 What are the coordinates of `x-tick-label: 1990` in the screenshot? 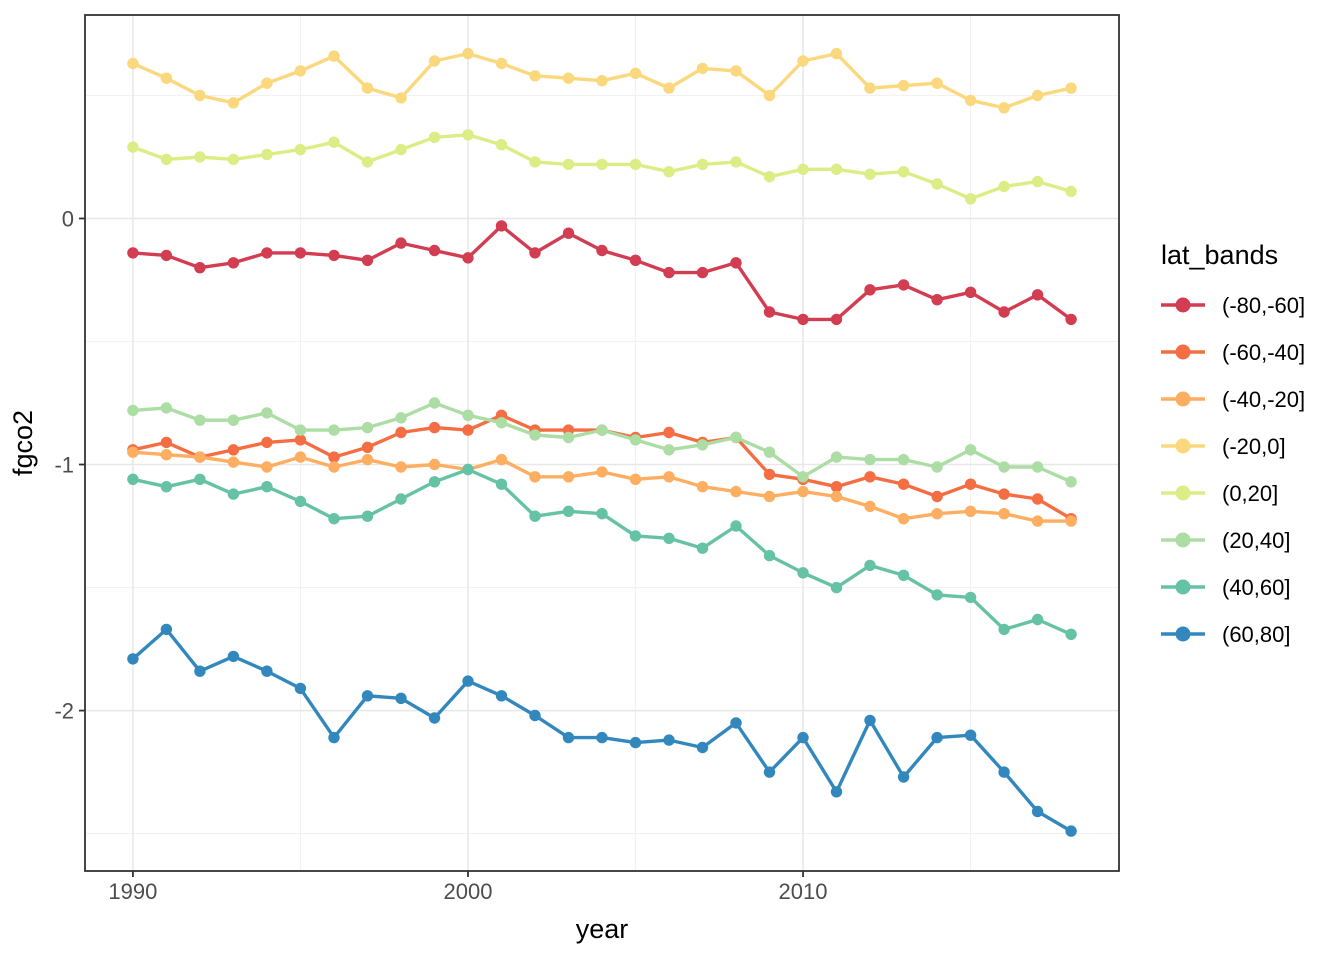 It's located at (132, 891).